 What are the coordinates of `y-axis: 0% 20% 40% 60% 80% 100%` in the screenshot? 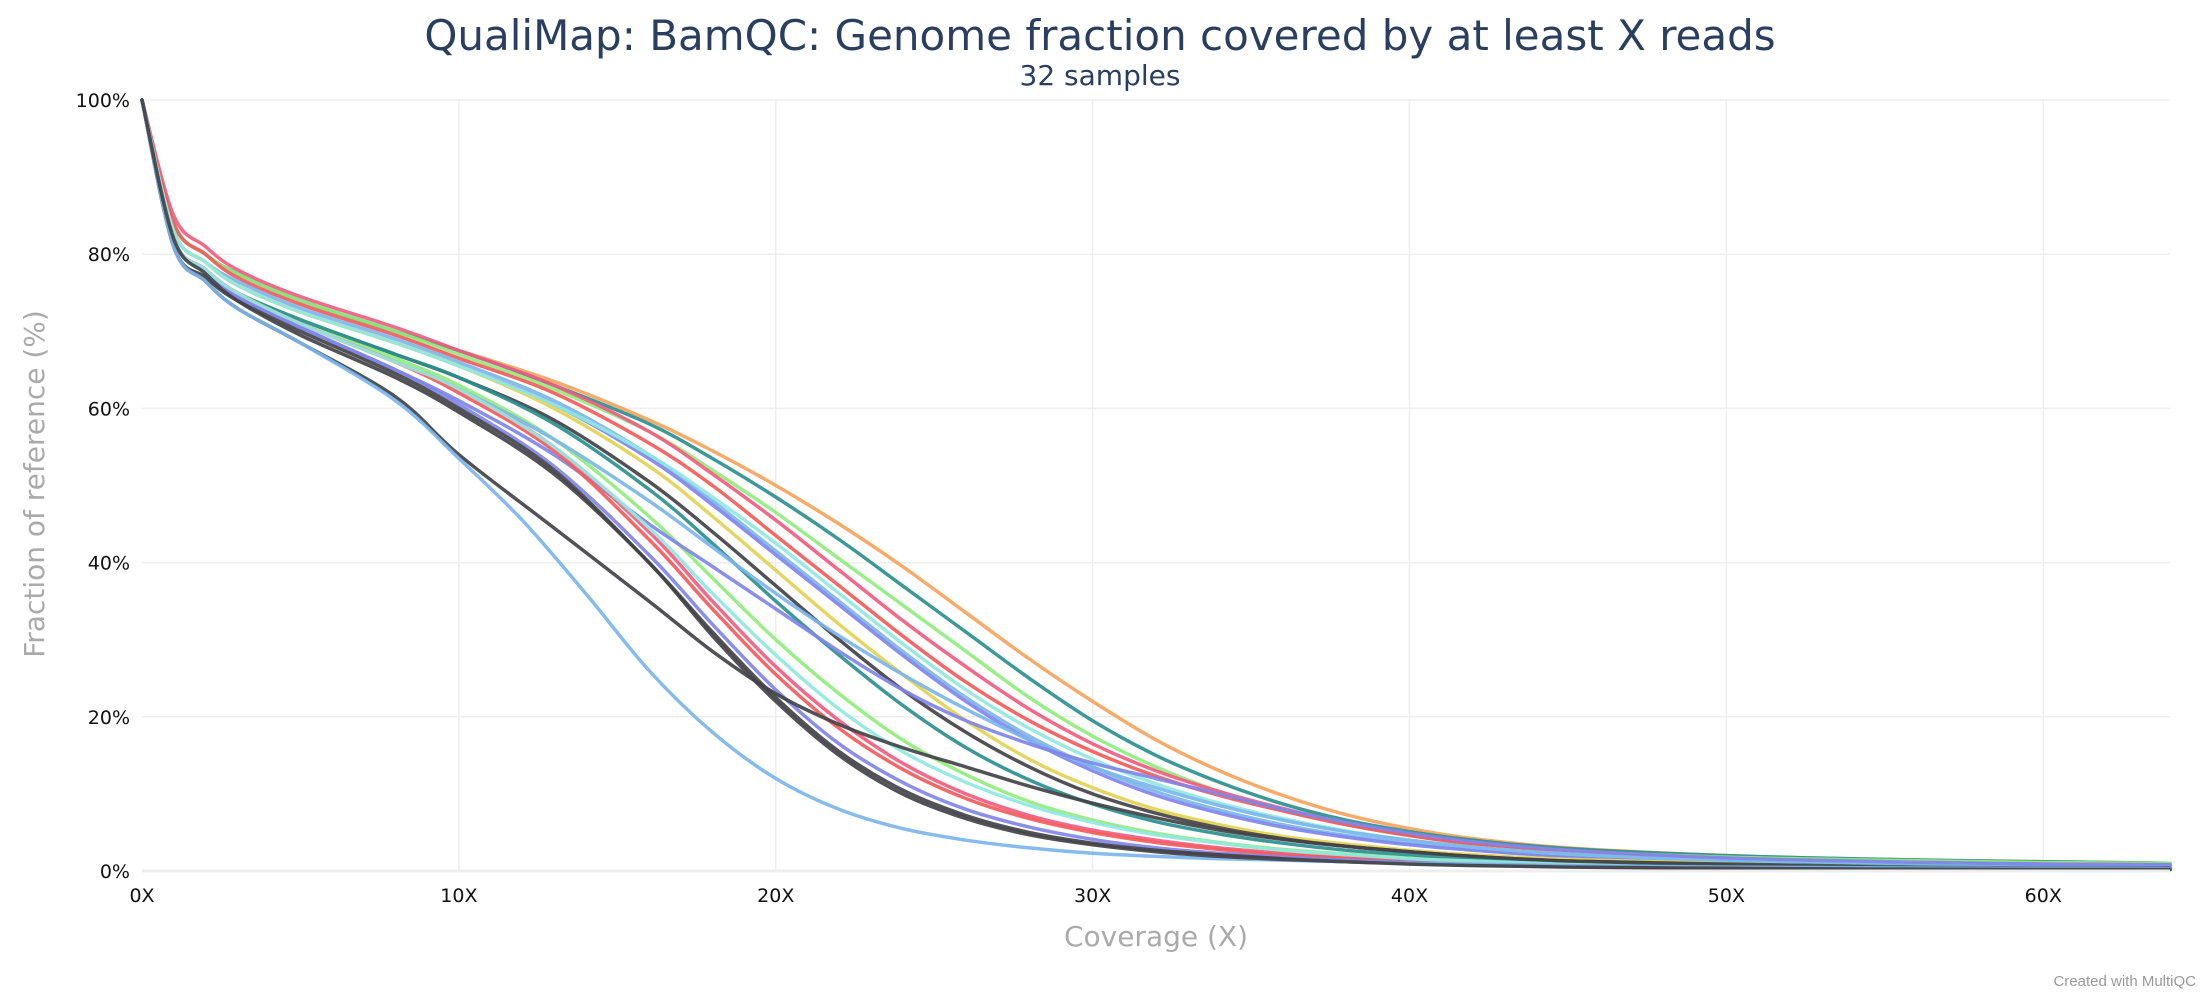 It's located at (103, 486).